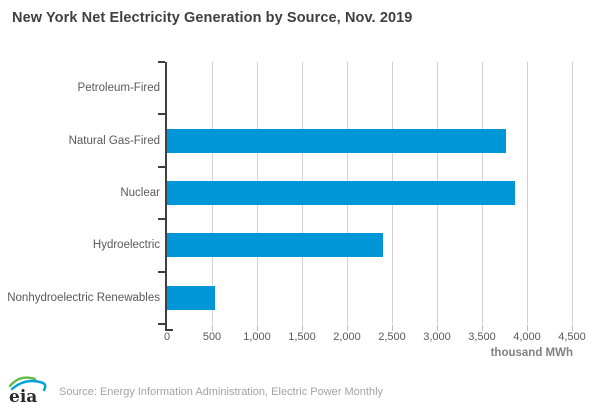 This screenshot has width=612, height=408. What do you see at coordinates (482, 337) in the screenshot?
I see `x-tick-label: 3,500` at bounding box center [482, 337].